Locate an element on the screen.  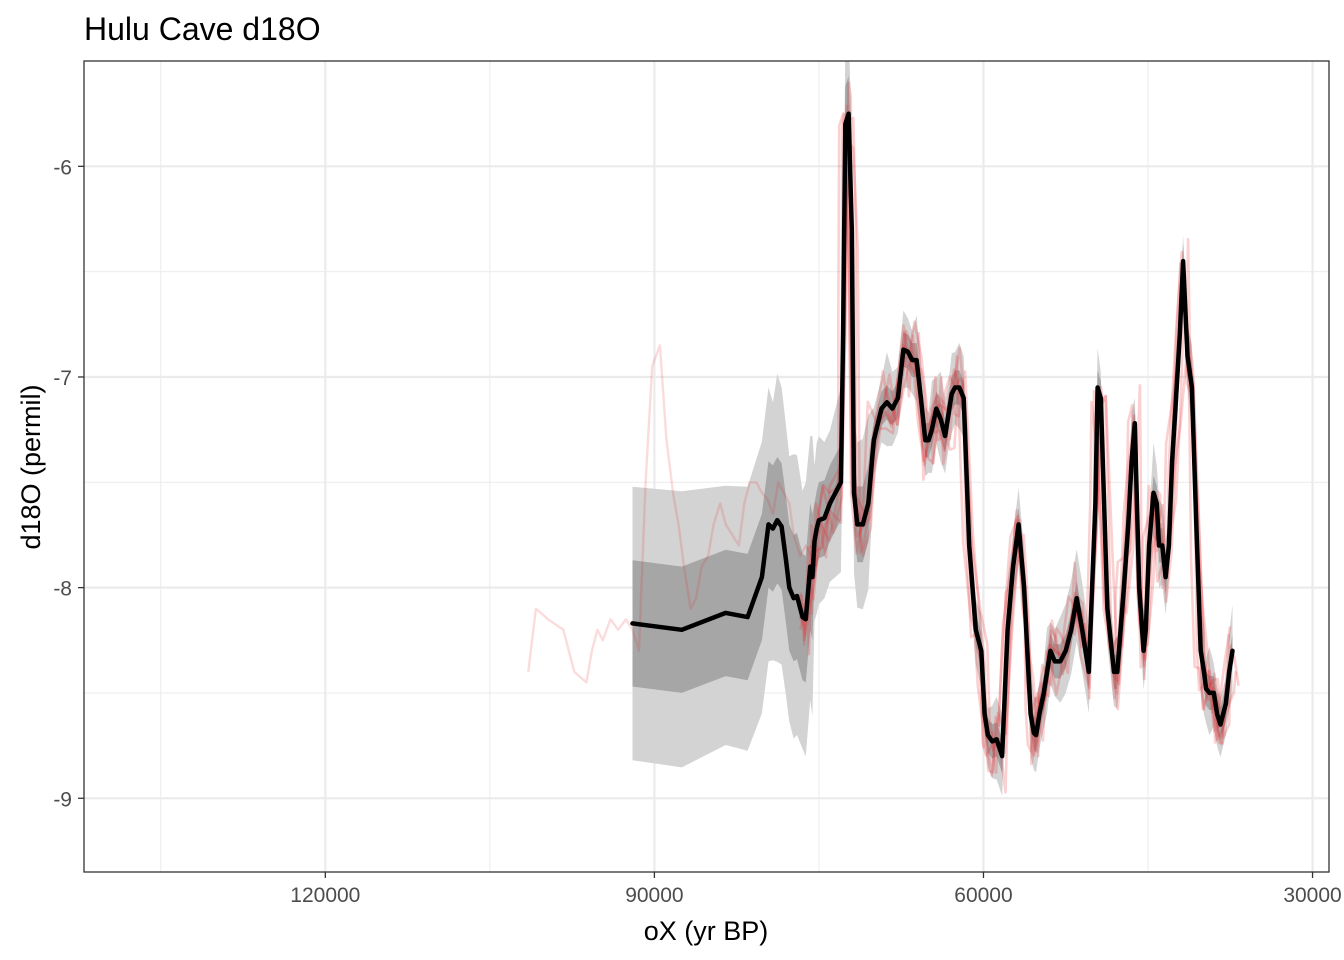
x-tick-label: 60000 is located at coordinates (983, 895).